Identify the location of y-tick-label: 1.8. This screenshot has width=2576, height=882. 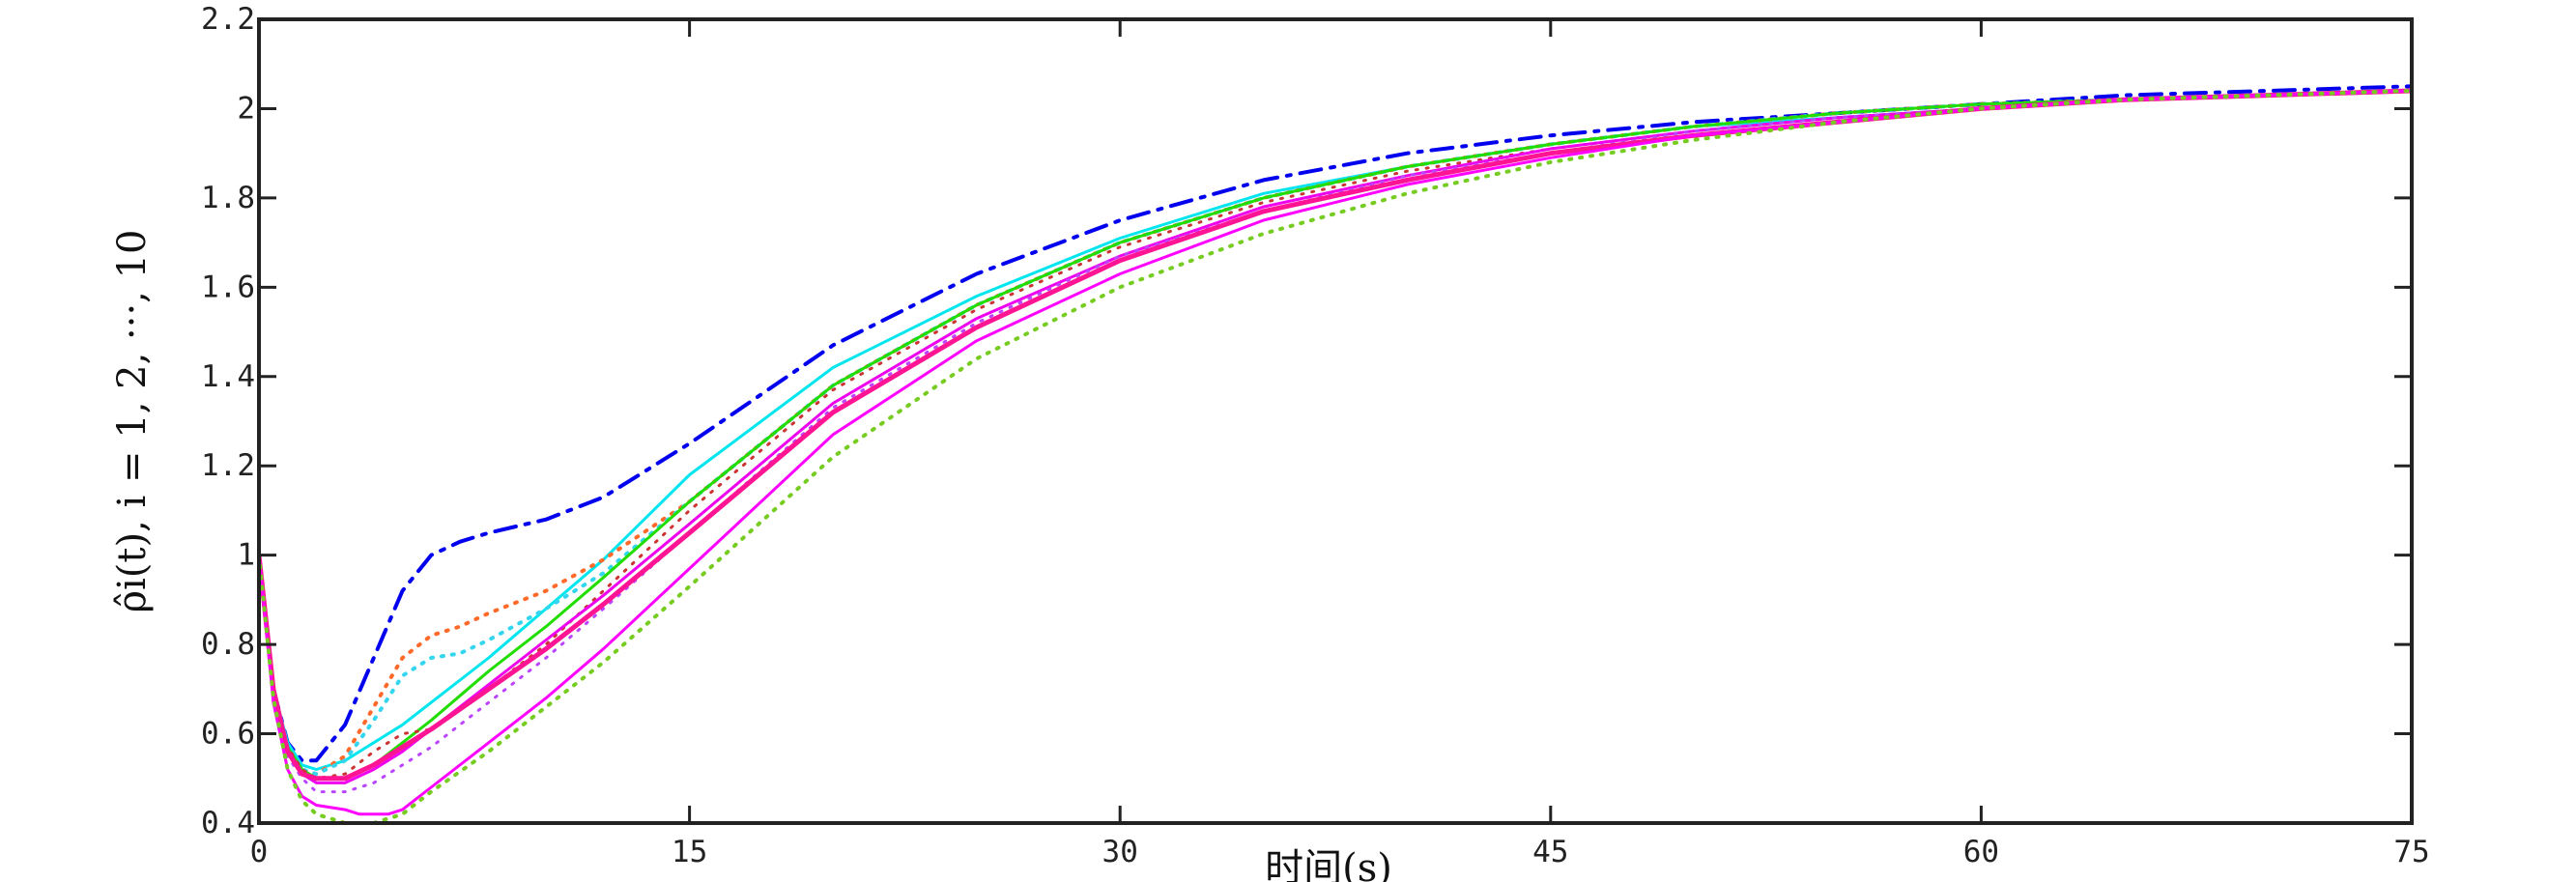
(228, 198).